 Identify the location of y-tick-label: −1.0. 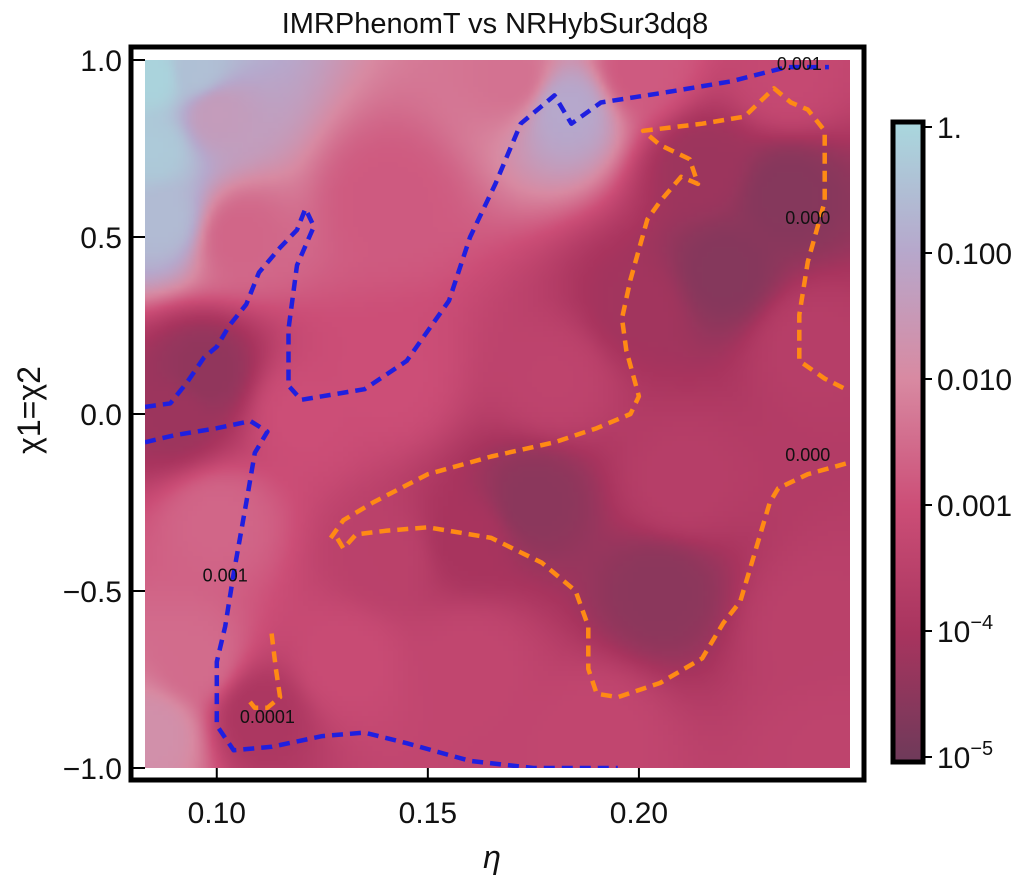
(92, 769).